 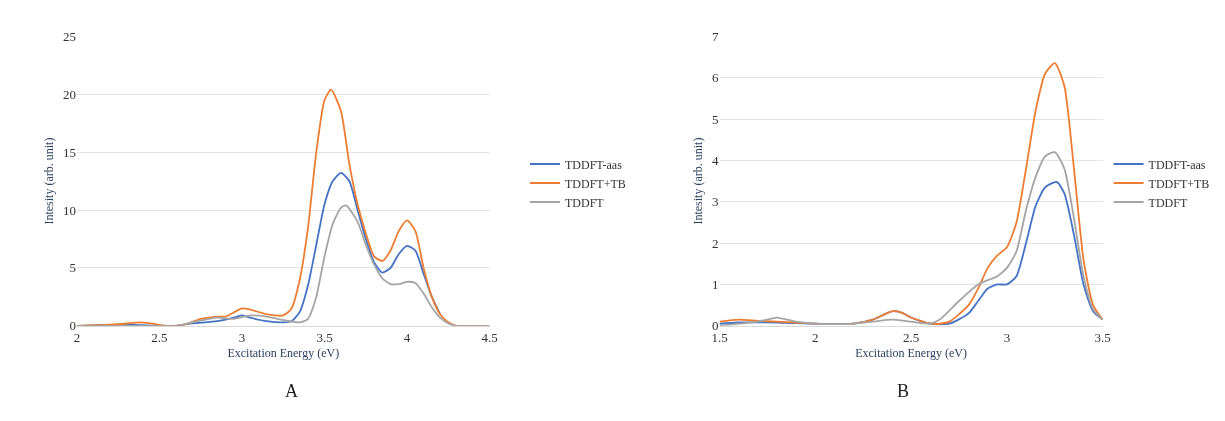 What do you see at coordinates (72, 326) in the screenshot?
I see `y-tick-label: 0` at bounding box center [72, 326].